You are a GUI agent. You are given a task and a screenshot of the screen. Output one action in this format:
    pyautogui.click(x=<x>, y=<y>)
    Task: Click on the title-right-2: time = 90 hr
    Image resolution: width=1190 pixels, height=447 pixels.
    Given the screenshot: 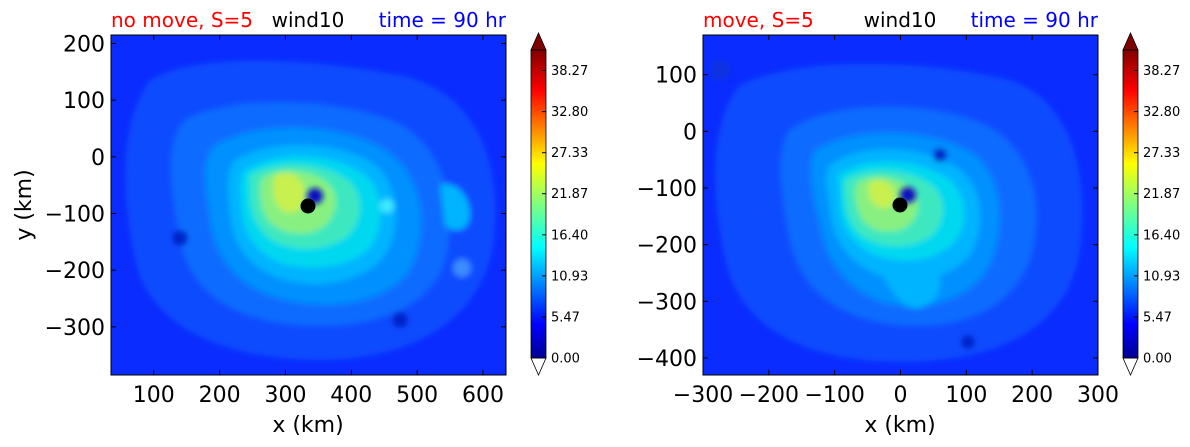 What is the action you would take?
    pyautogui.click(x=1035, y=20)
    